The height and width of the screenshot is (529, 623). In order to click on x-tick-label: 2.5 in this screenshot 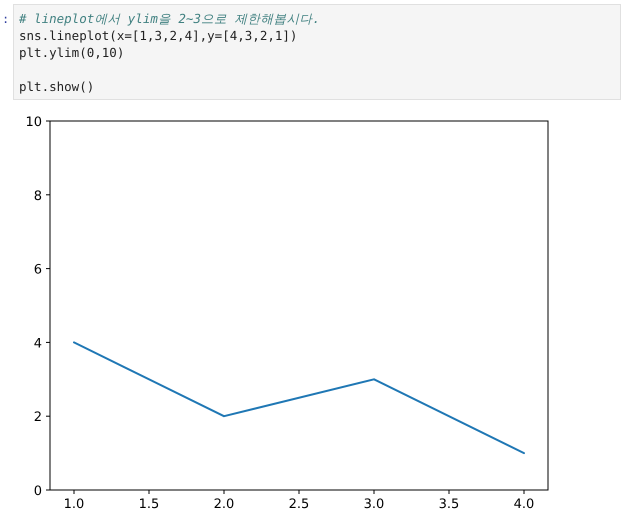, I will do `click(299, 504)`.